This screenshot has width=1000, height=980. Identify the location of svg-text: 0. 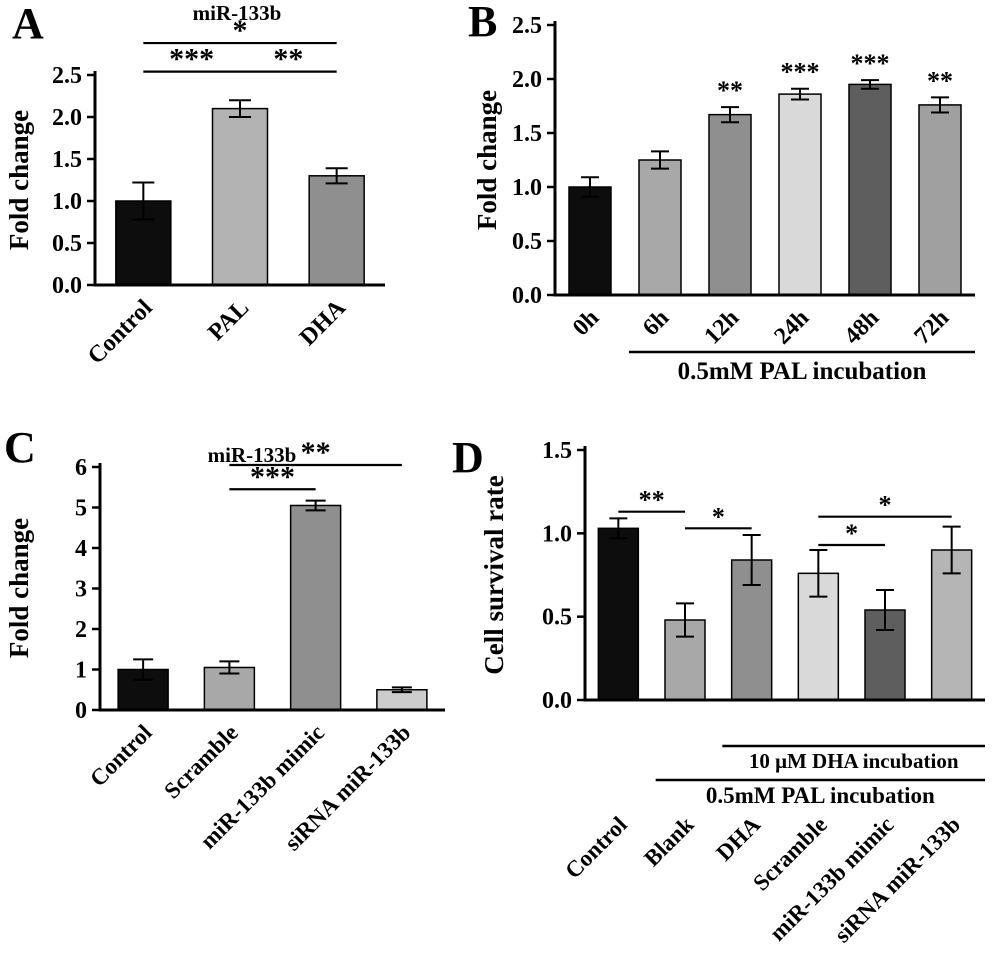
(81, 711).